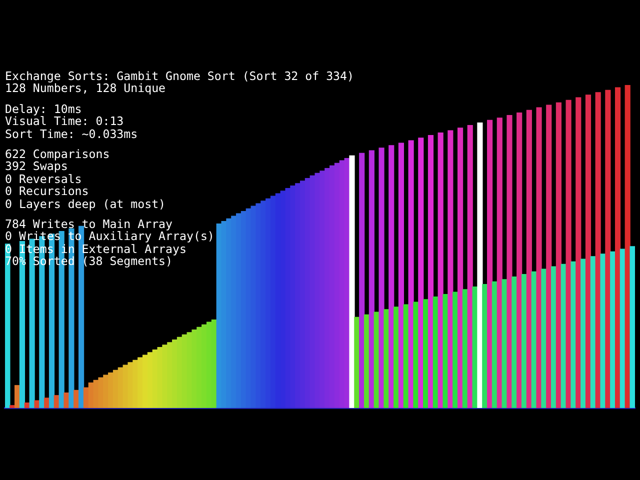  What do you see at coordinates (65, 121) in the screenshot?
I see `annotation: Visual Time: 0:13` at bounding box center [65, 121].